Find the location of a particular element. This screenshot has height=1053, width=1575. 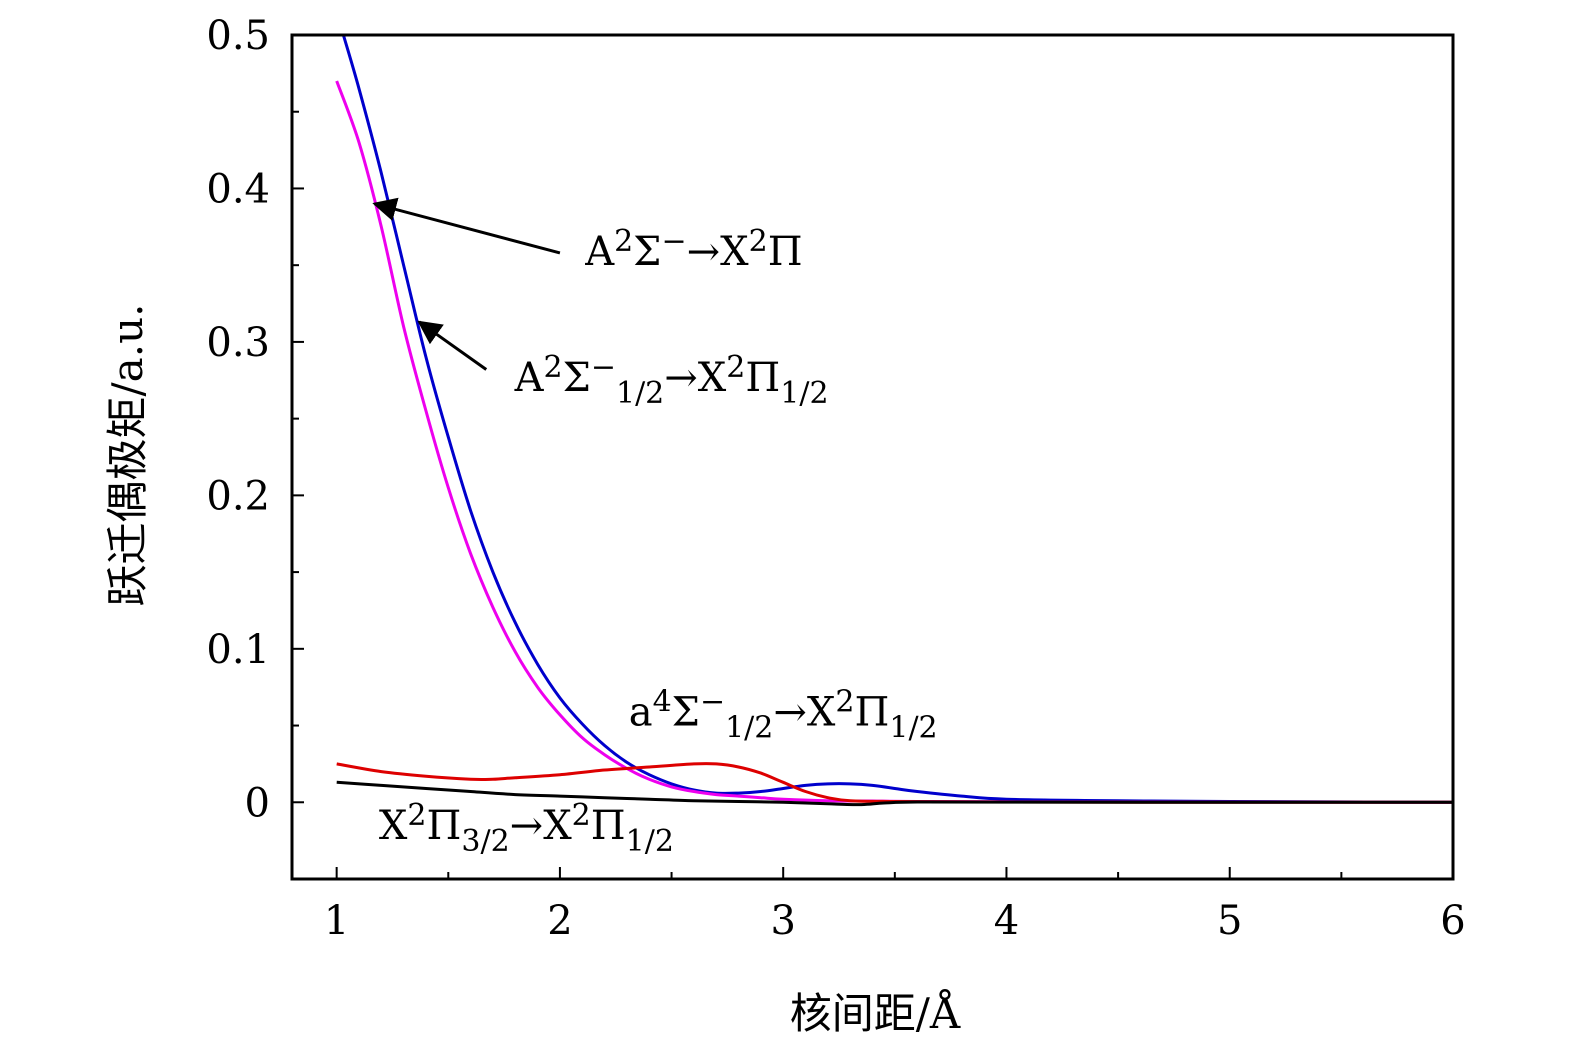

y-tick-label: 0.5 is located at coordinates (238, 36).